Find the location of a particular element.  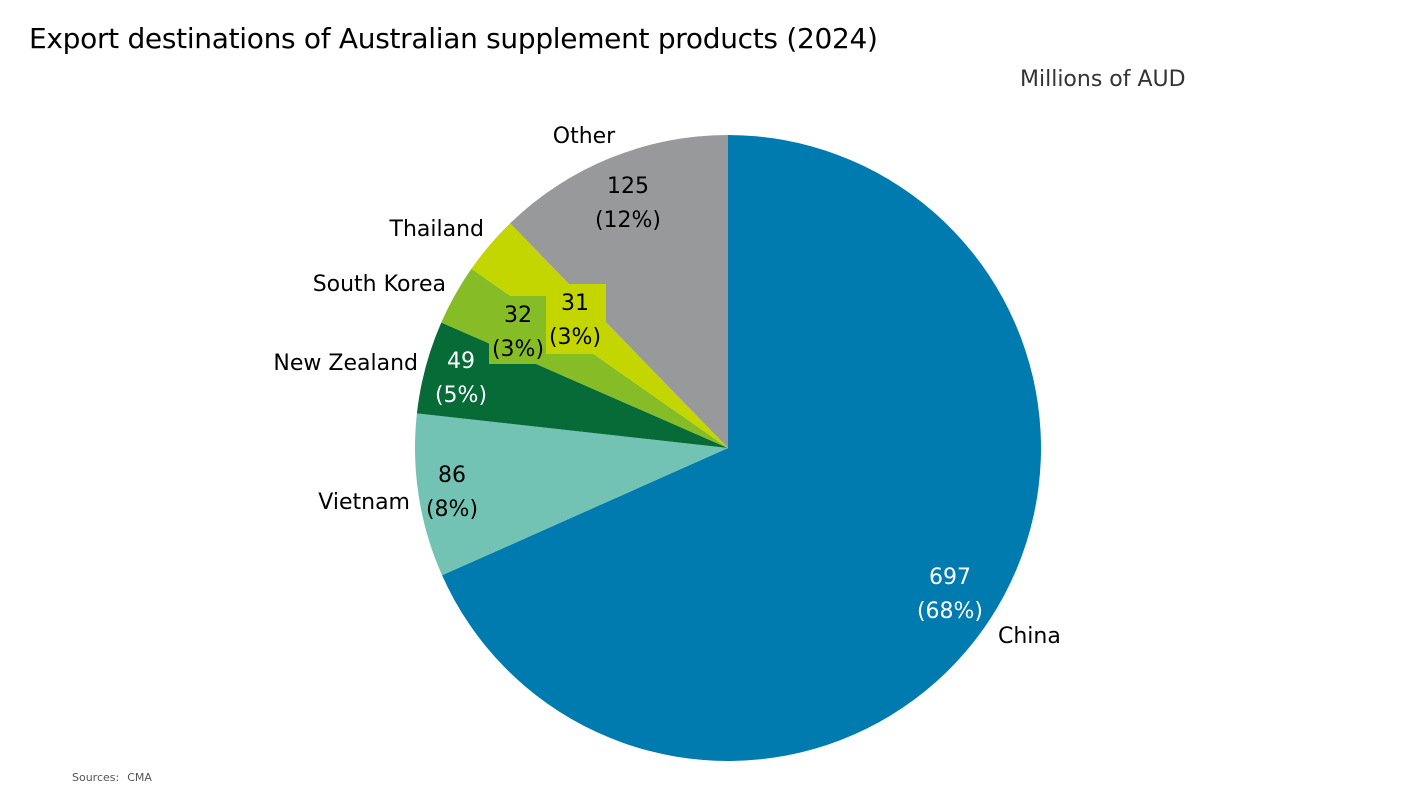

category-label-china: China is located at coordinates (1029, 636).